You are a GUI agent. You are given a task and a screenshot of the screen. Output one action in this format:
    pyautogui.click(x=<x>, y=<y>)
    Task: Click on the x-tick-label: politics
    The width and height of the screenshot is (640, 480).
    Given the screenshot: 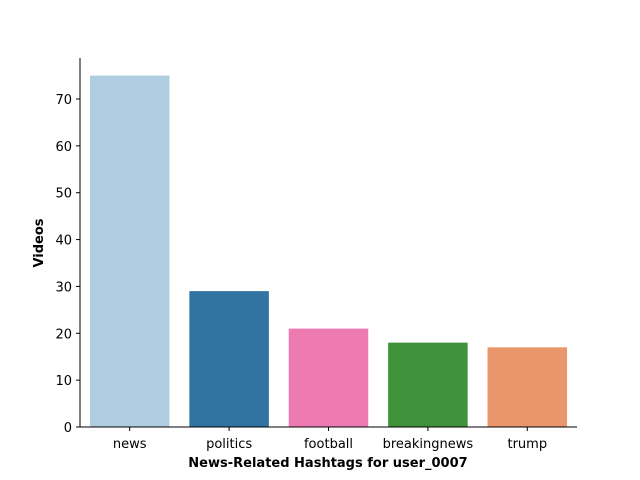 What is the action you would take?
    pyautogui.click(x=229, y=444)
    